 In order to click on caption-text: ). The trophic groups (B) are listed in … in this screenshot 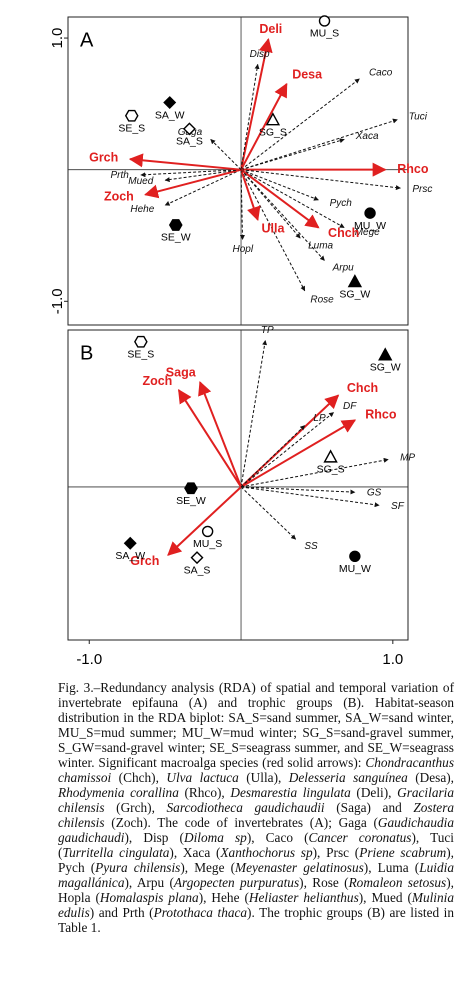, I will do `click(256, 920)`.